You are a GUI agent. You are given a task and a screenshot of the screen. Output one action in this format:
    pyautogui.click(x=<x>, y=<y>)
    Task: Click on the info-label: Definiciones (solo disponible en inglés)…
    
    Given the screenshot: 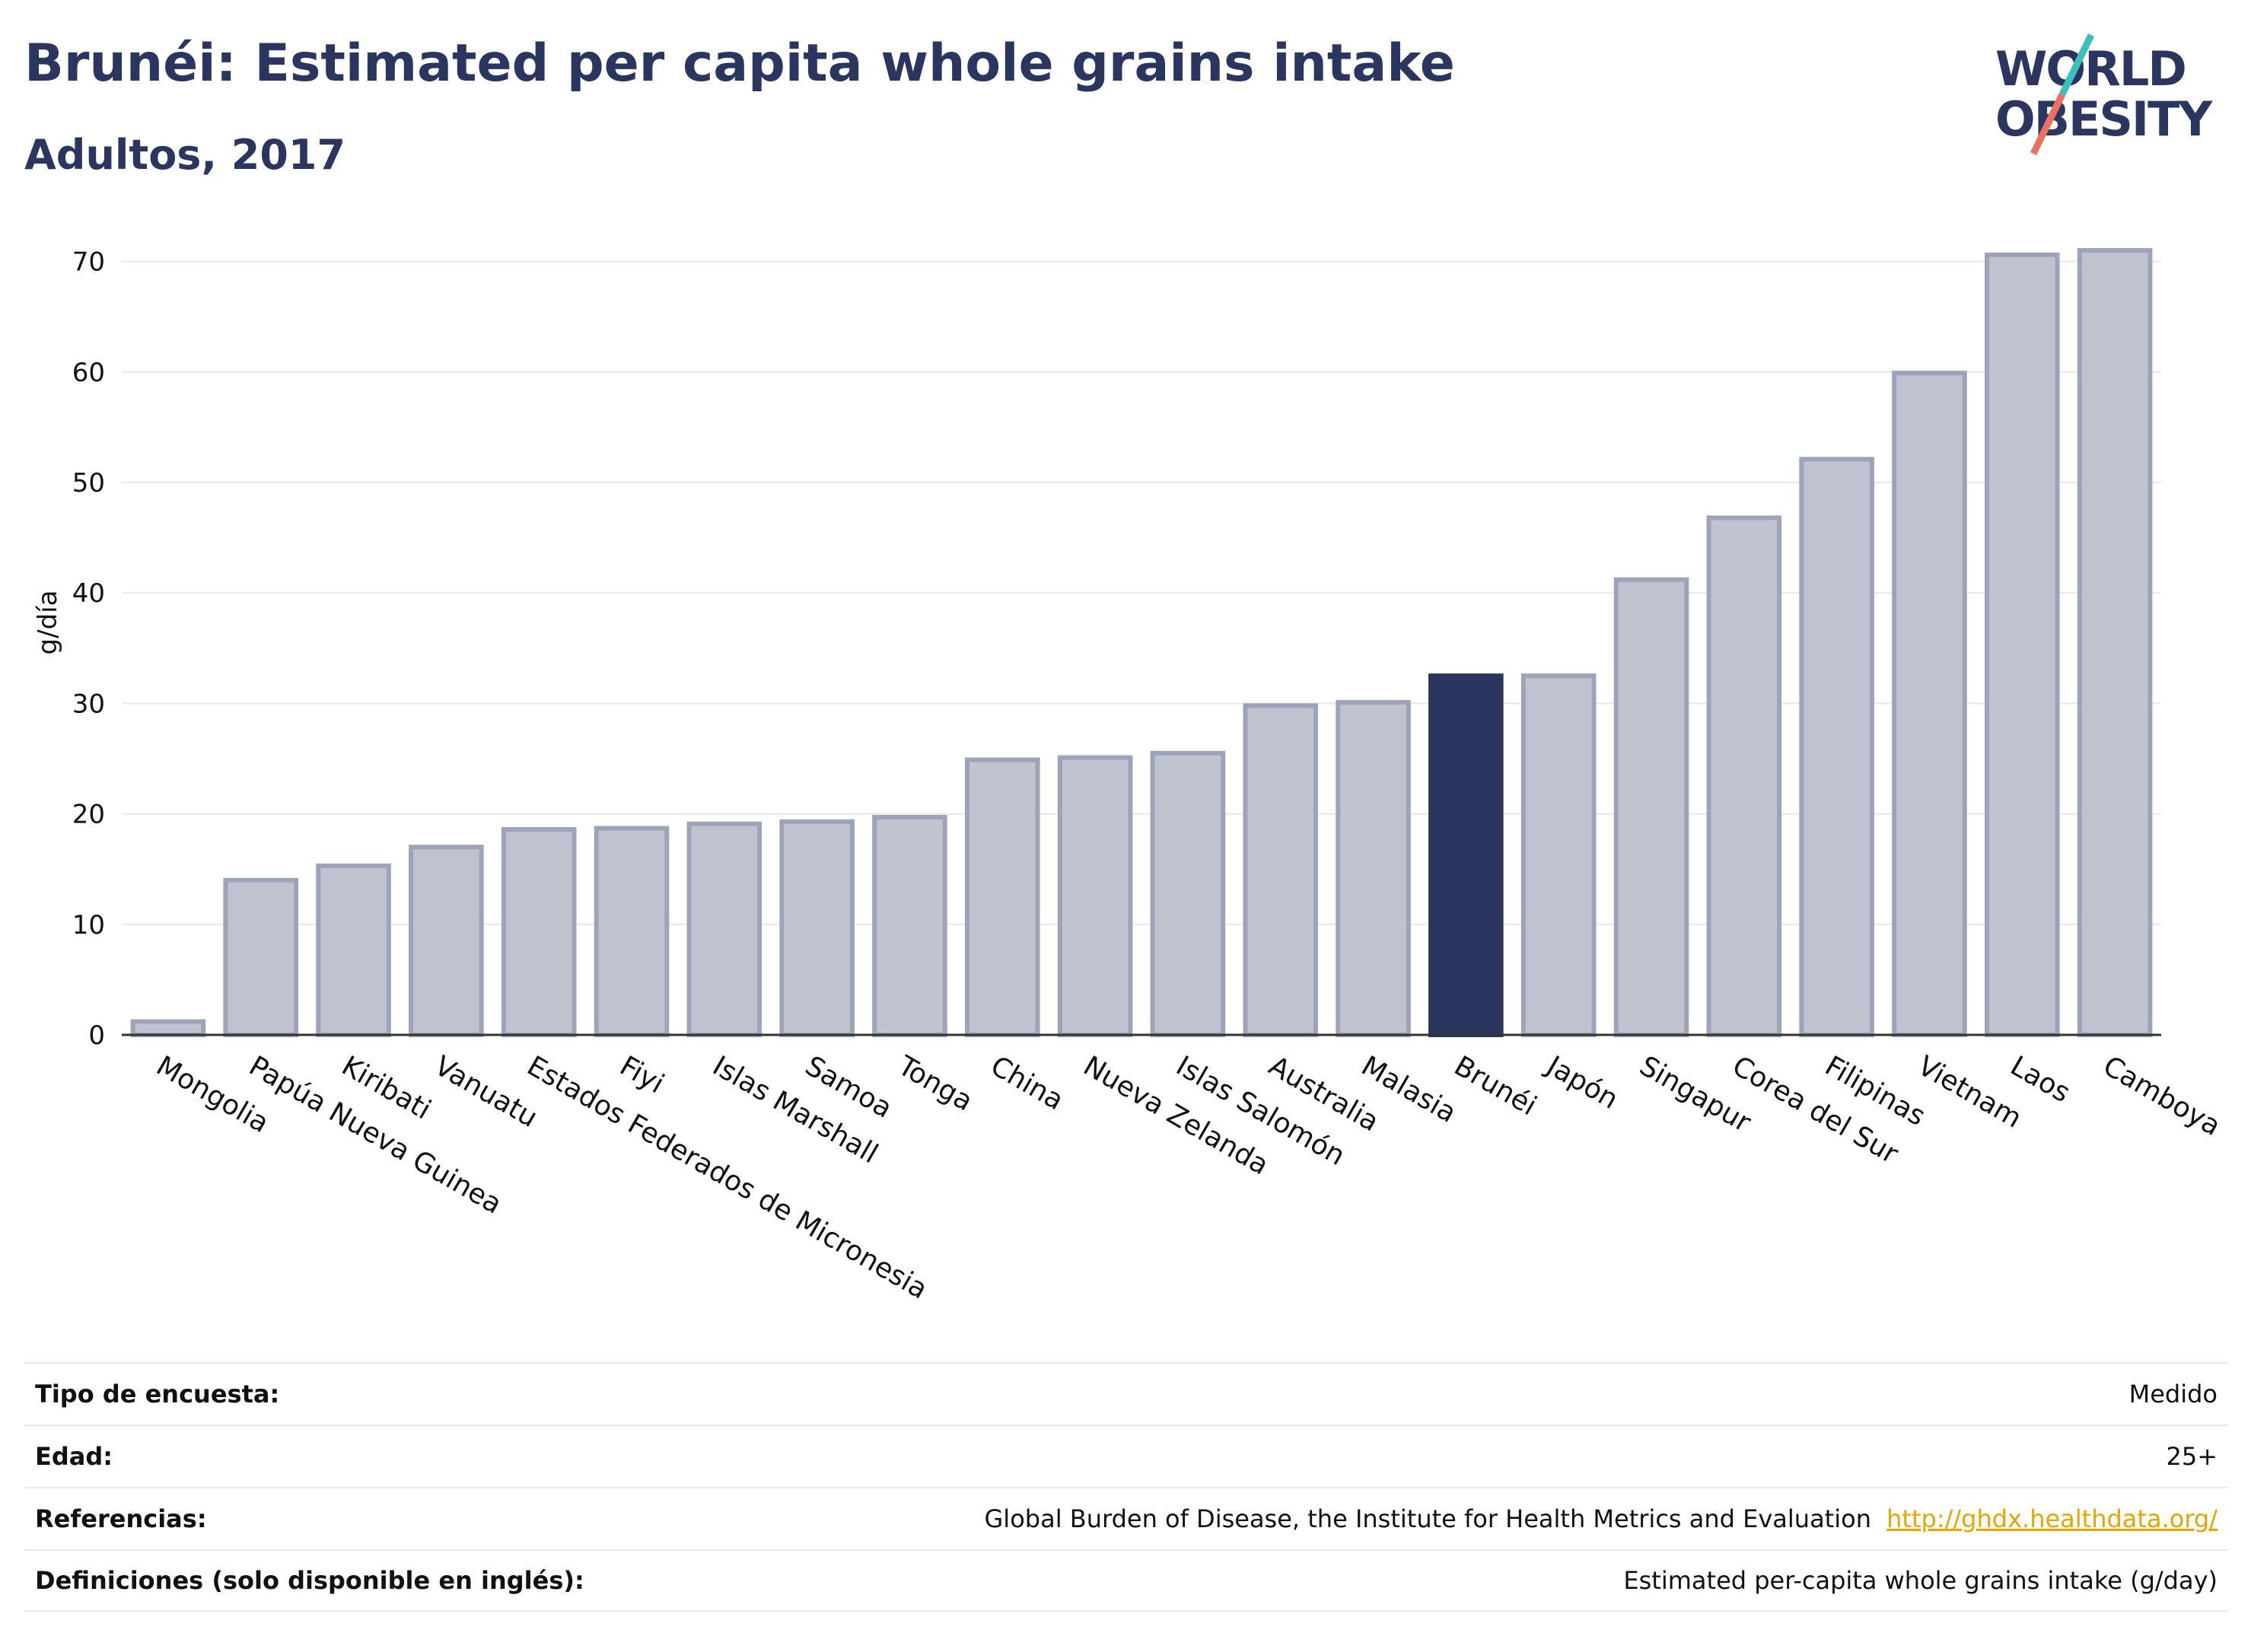 What is the action you would take?
    pyautogui.click(x=309, y=1580)
    